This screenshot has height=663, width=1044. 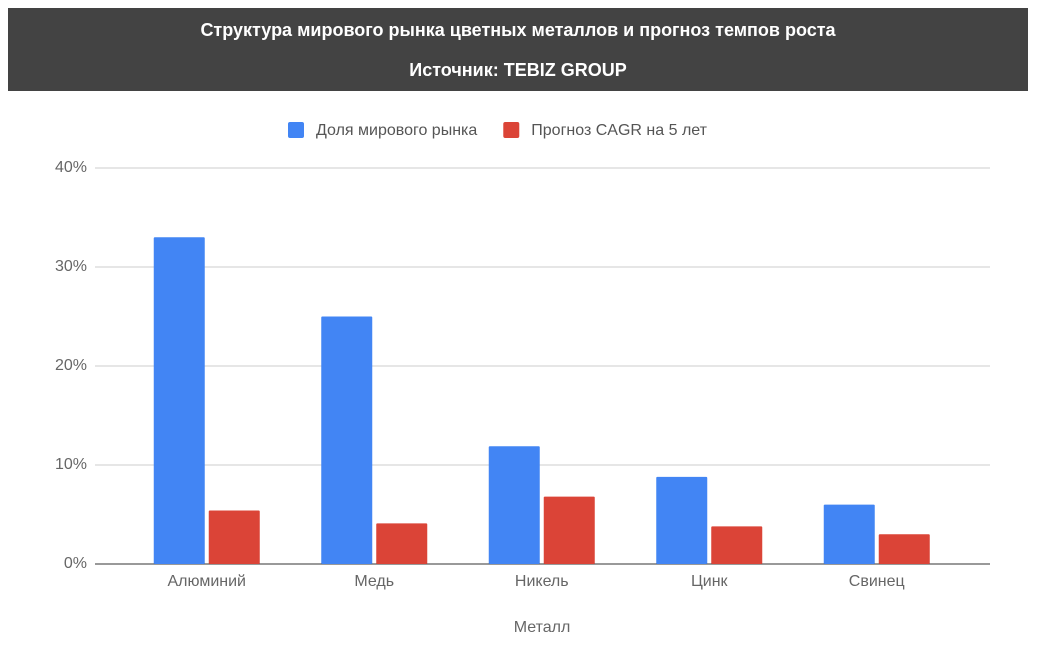 I want to click on y-tick-label: 0%, so click(x=75, y=563).